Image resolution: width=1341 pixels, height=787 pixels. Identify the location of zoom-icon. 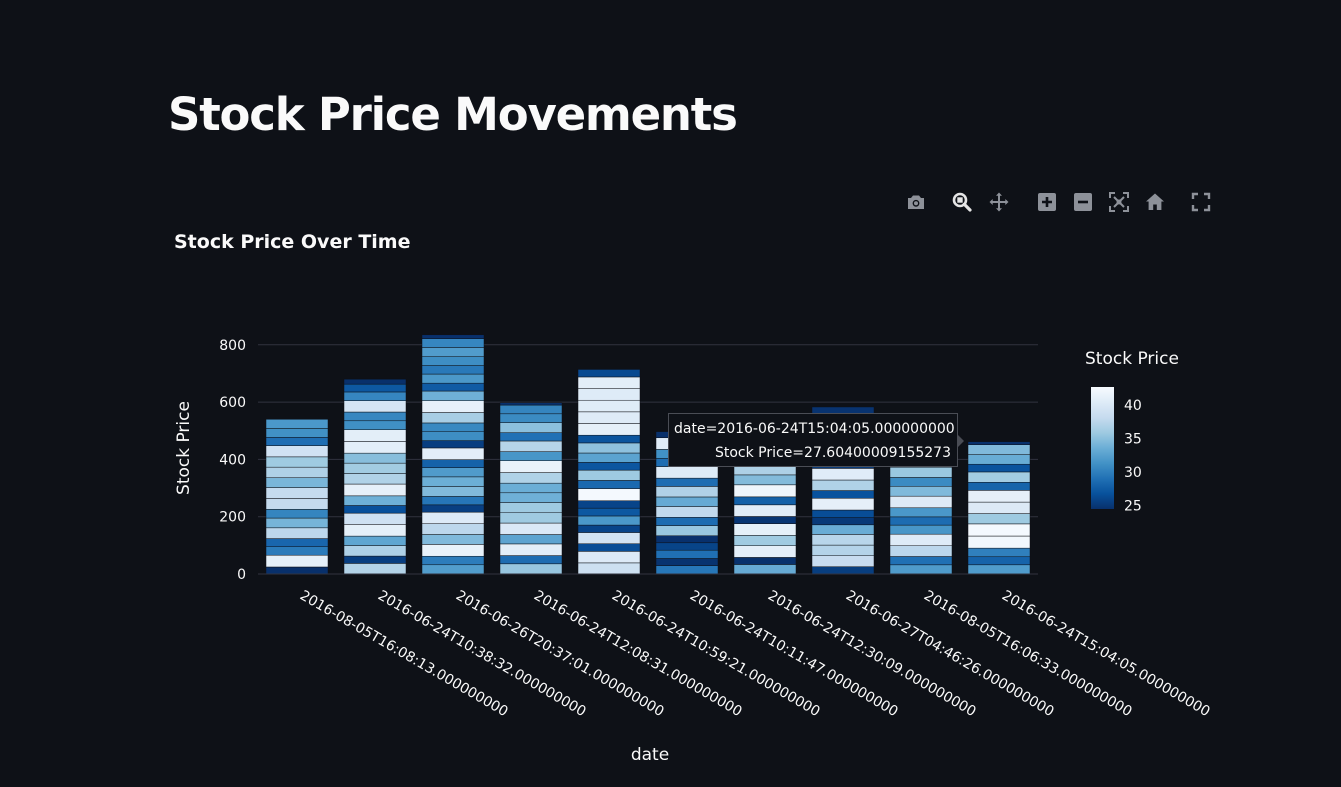
(962, 202).